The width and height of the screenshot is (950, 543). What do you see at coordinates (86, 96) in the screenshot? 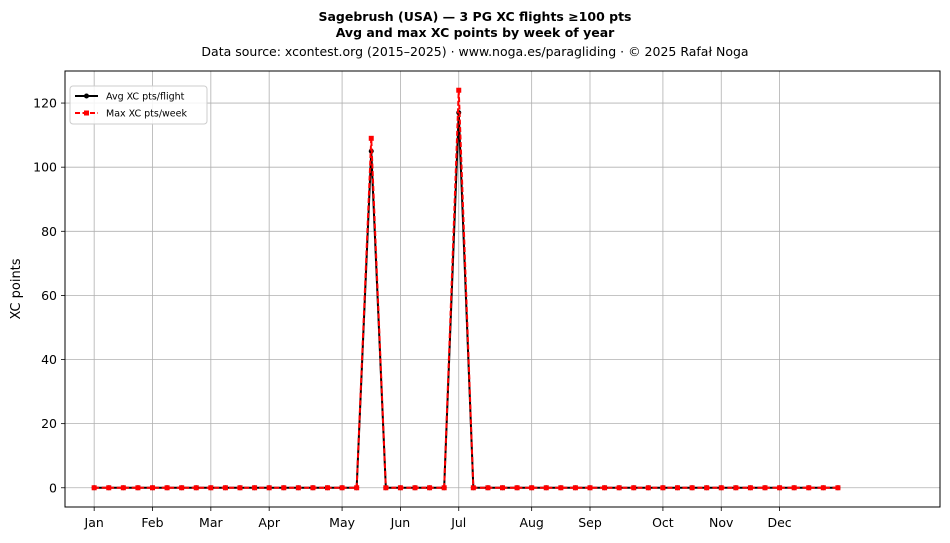
I see `legend-avg-marker` at bounding box center [86, 96].